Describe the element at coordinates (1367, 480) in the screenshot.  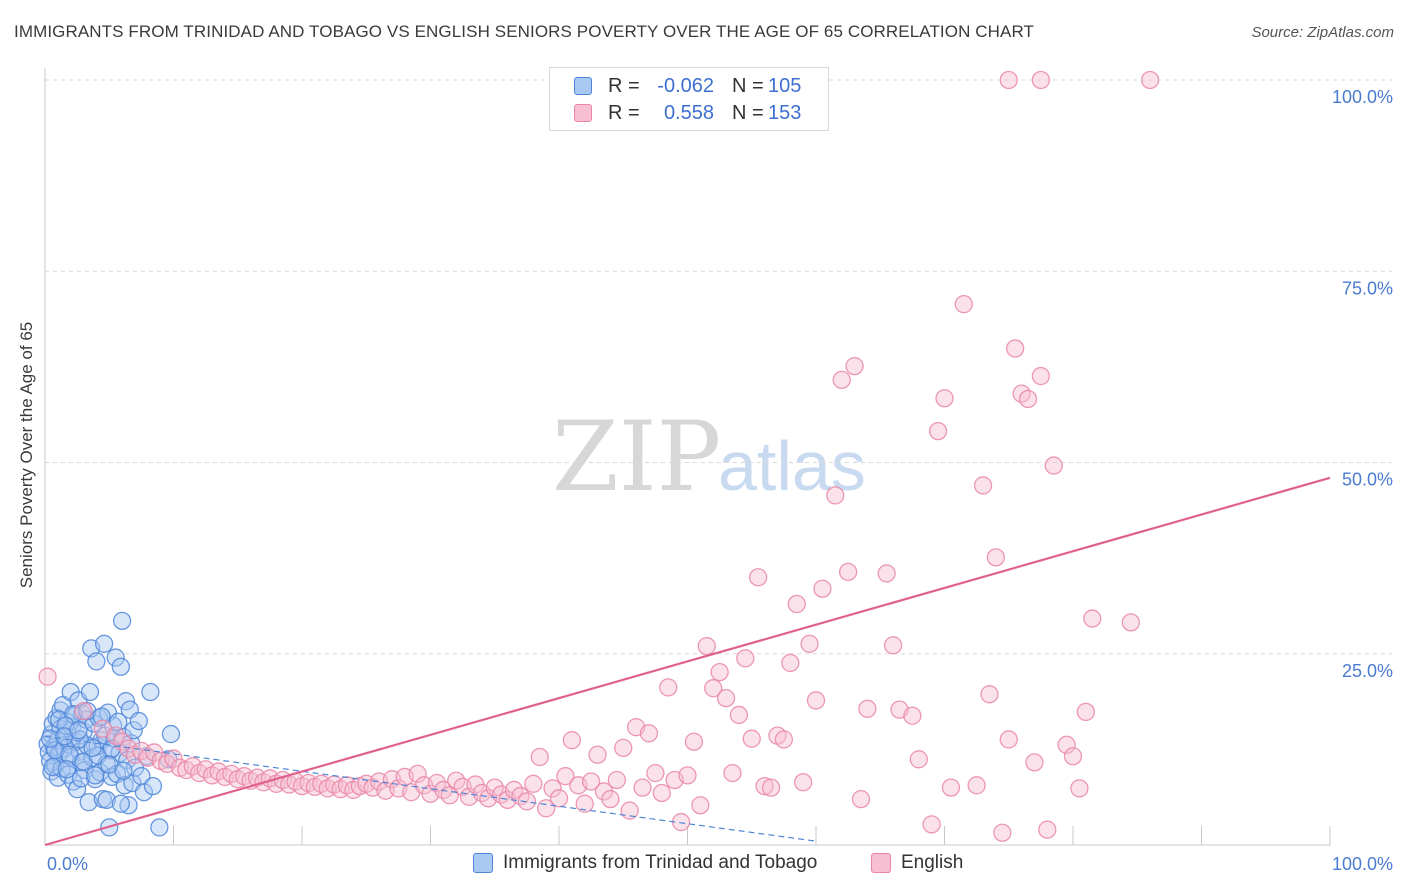
I see `y-tick-label: 50.0%` at that location.